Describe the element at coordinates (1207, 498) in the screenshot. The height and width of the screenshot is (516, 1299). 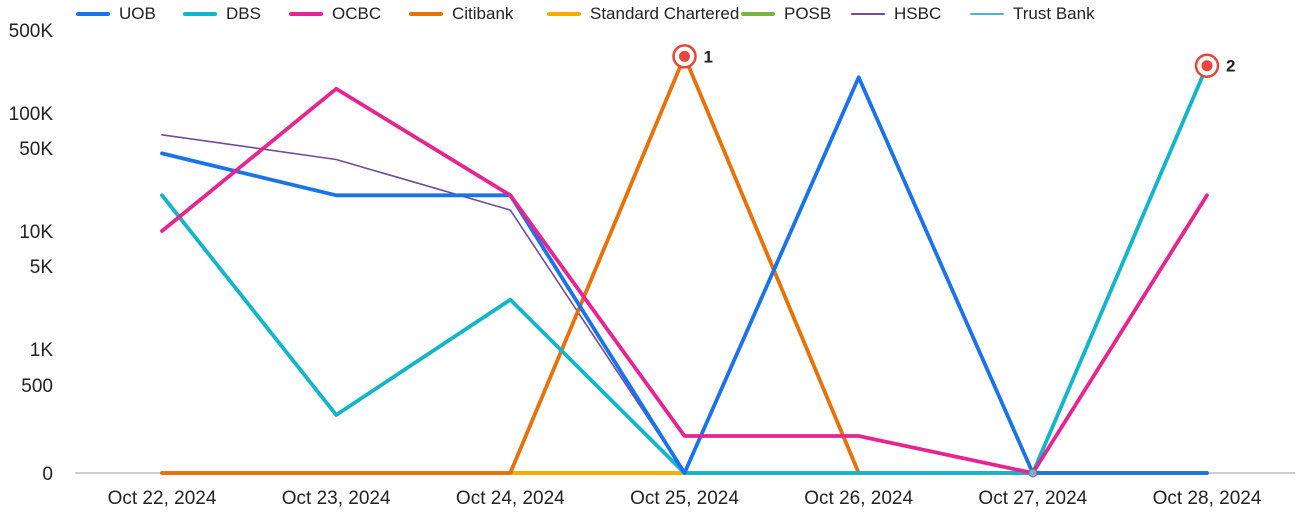
I see `x-tick-label: Oct 28, 2024` at that location.